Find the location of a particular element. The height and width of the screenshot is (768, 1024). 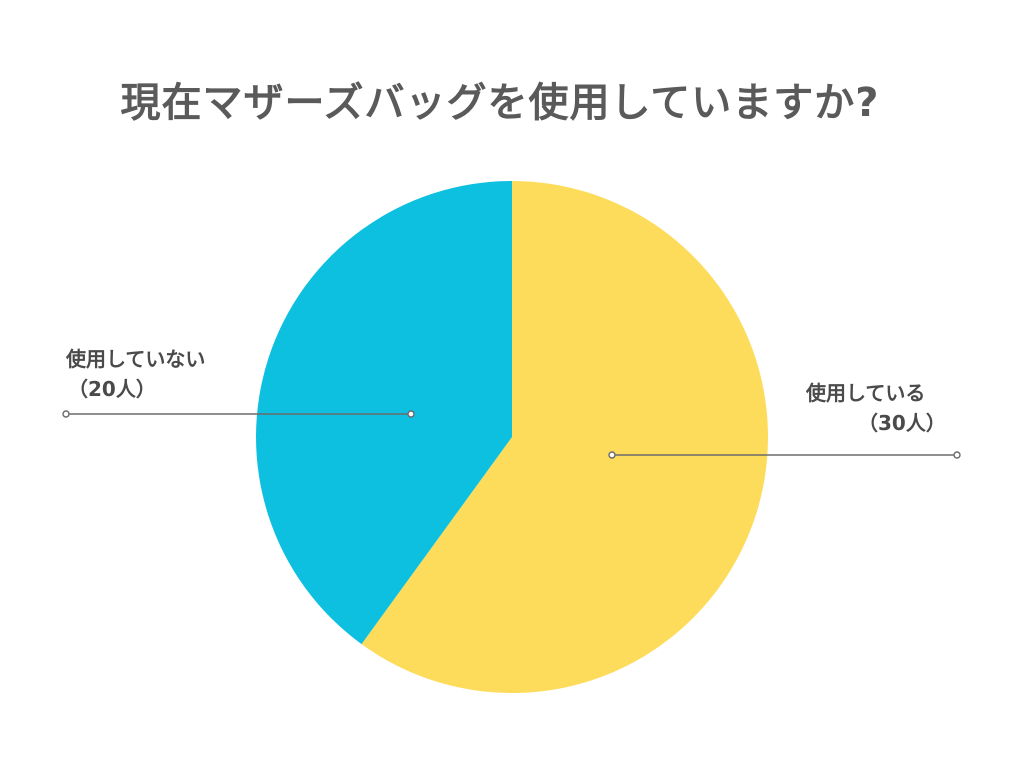

chart-title: 現在マザーズバッグを使用していますか? is located at coordinates (500, 103).